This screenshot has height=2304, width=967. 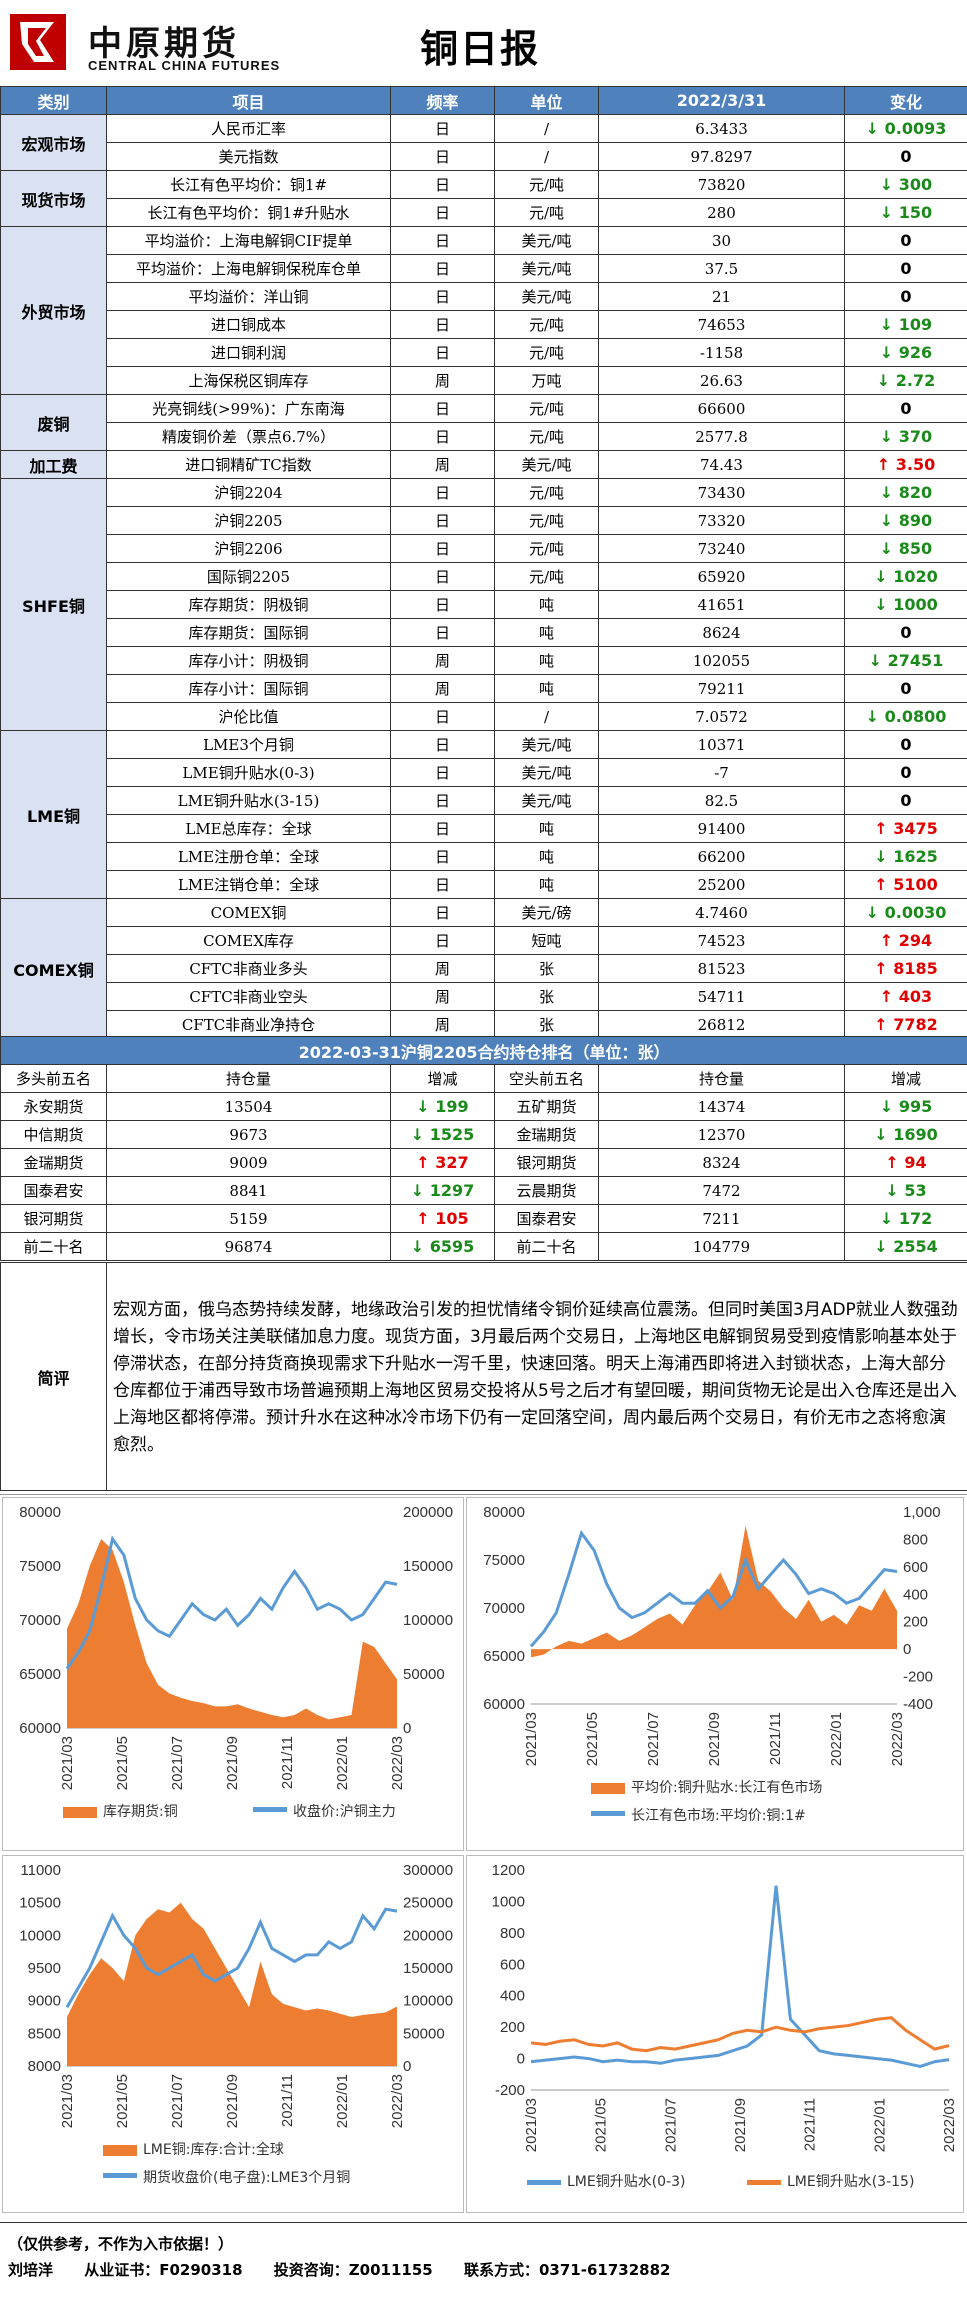 I want to click on item-cell: CFTC非商业净持仓, so click(x=248, y=1024).